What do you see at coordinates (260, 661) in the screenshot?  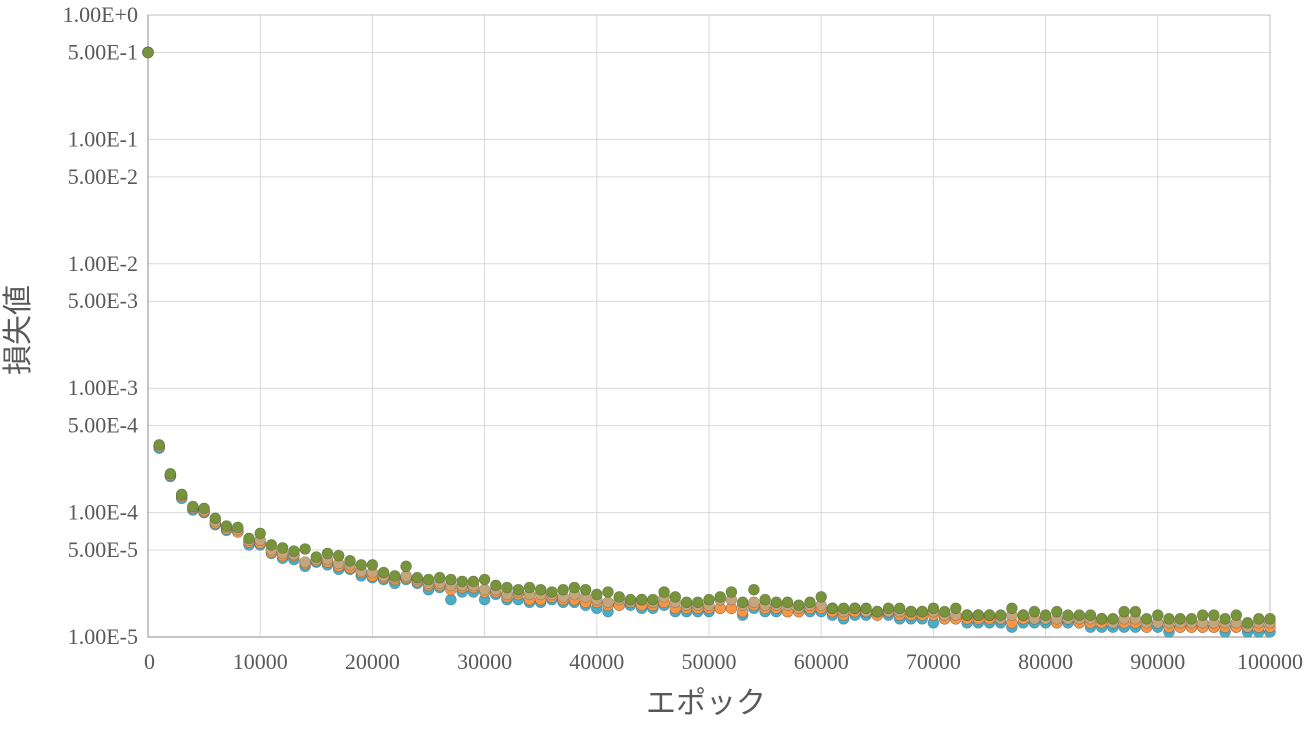 I see `x-tick-label: 10000` at bounding box center [260, 661].